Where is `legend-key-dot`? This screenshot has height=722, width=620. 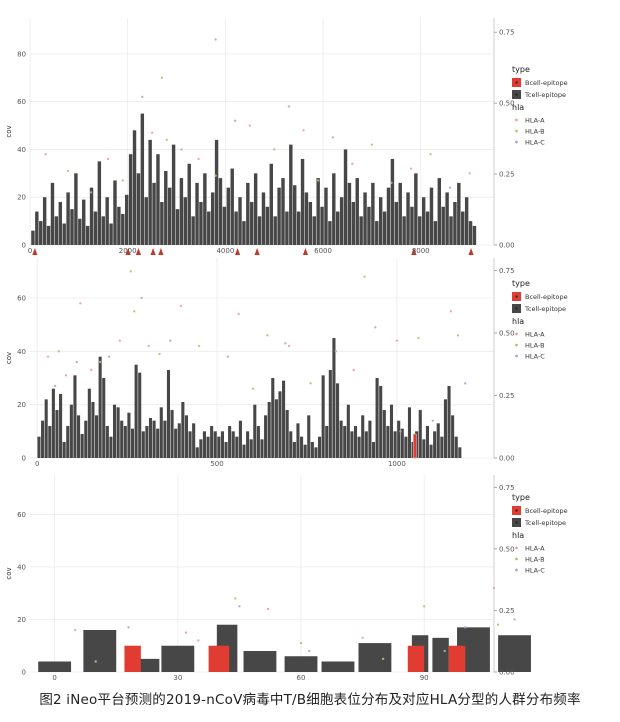
legend-key-dot is located at coordinates (516, 296).